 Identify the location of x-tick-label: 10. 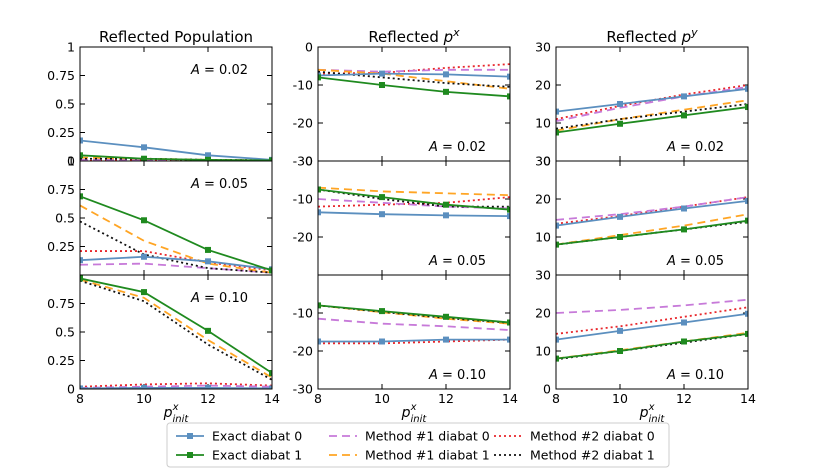
(144, 398).